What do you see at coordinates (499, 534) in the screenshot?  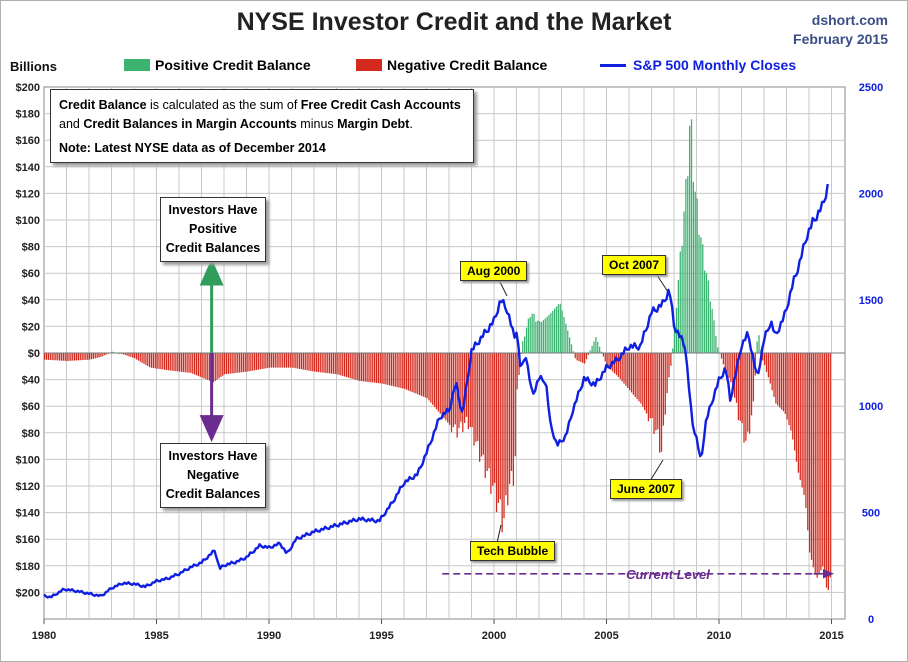 I see `leader-tech-bubble` at bounding box center [499, 534].